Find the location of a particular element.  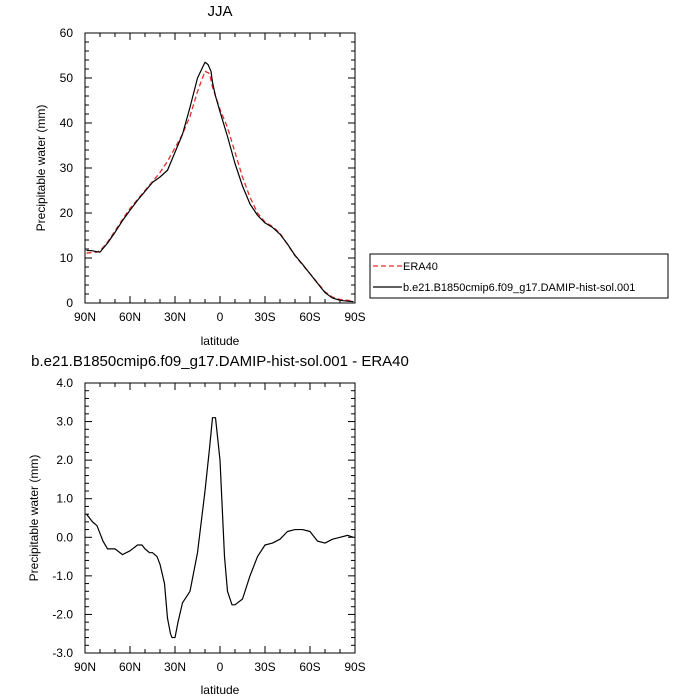

y-tick-label: 1.0 is located at coordinates (64, 499).